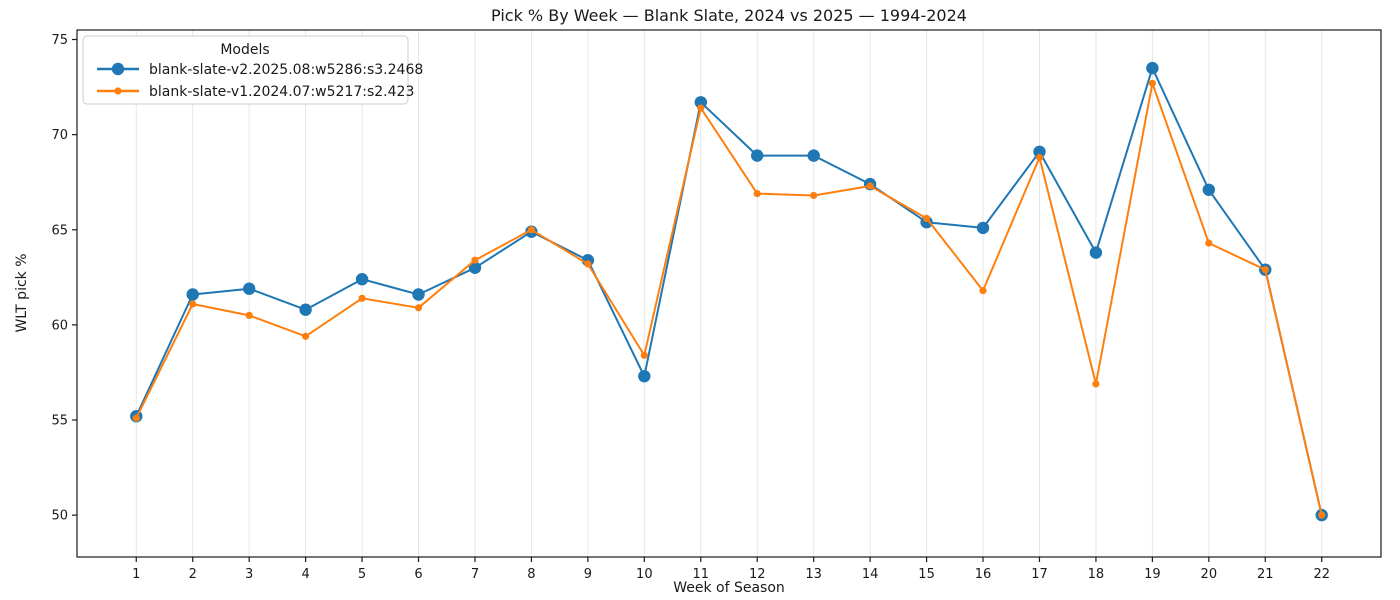  What do you see at coordinates (59, 421) in the screenshot?
I see `y-tick-label: 55` at bounding box center [59, 421].